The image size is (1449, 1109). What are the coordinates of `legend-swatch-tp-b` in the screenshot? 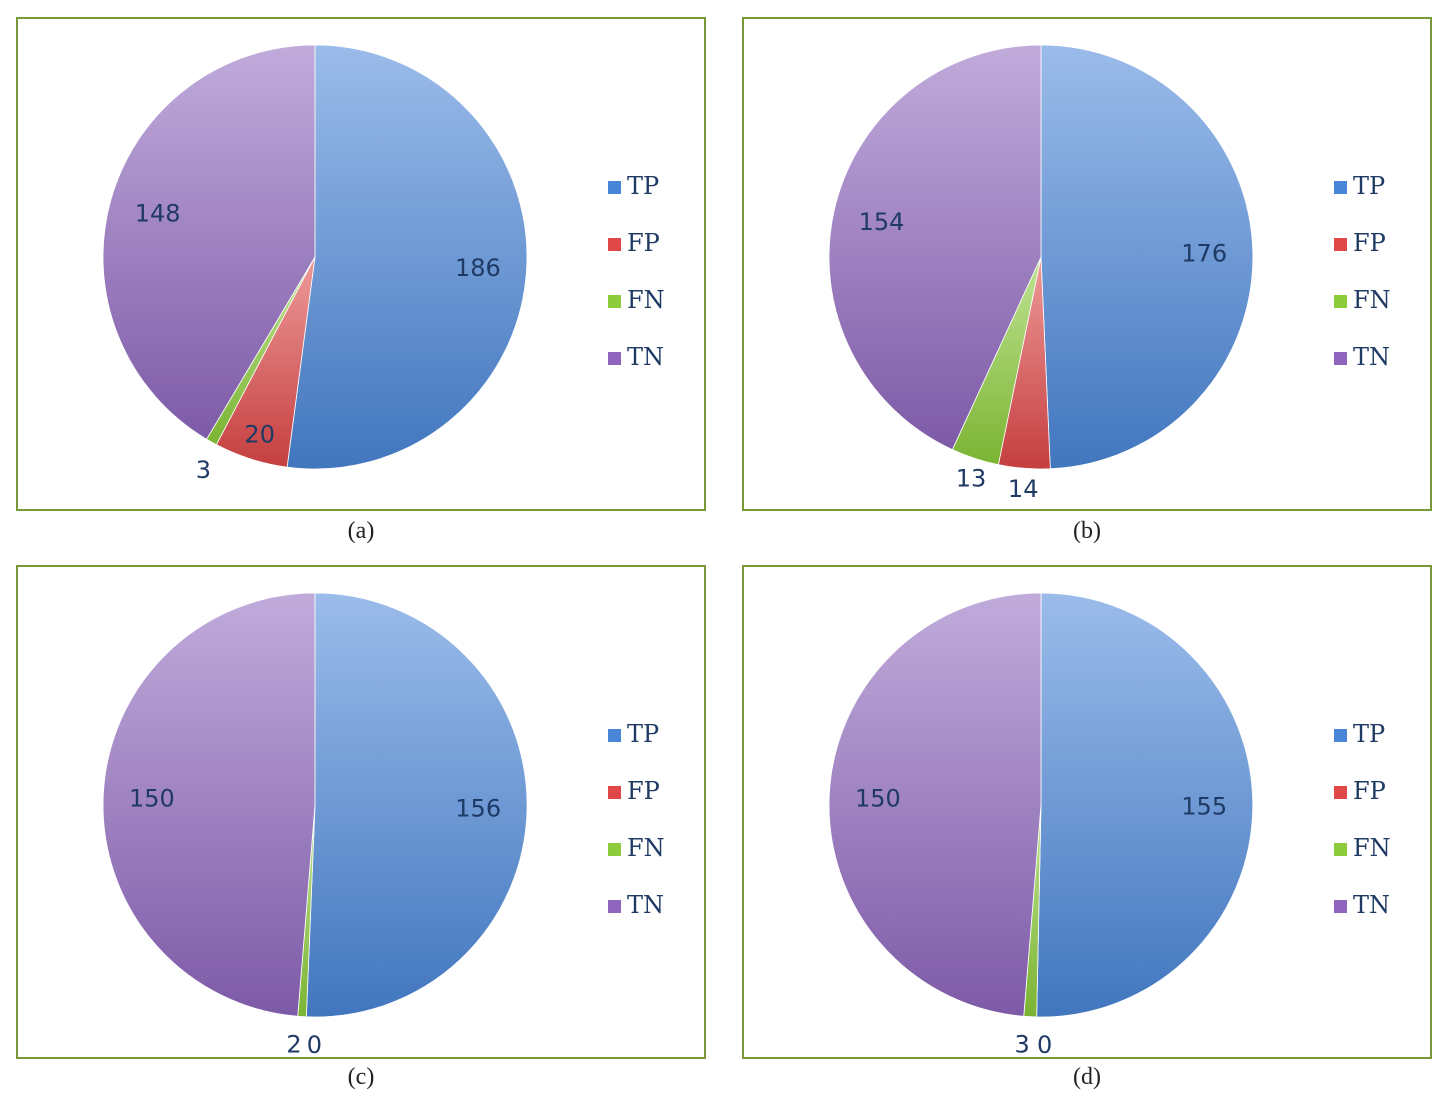 It's located at (1340, 187).